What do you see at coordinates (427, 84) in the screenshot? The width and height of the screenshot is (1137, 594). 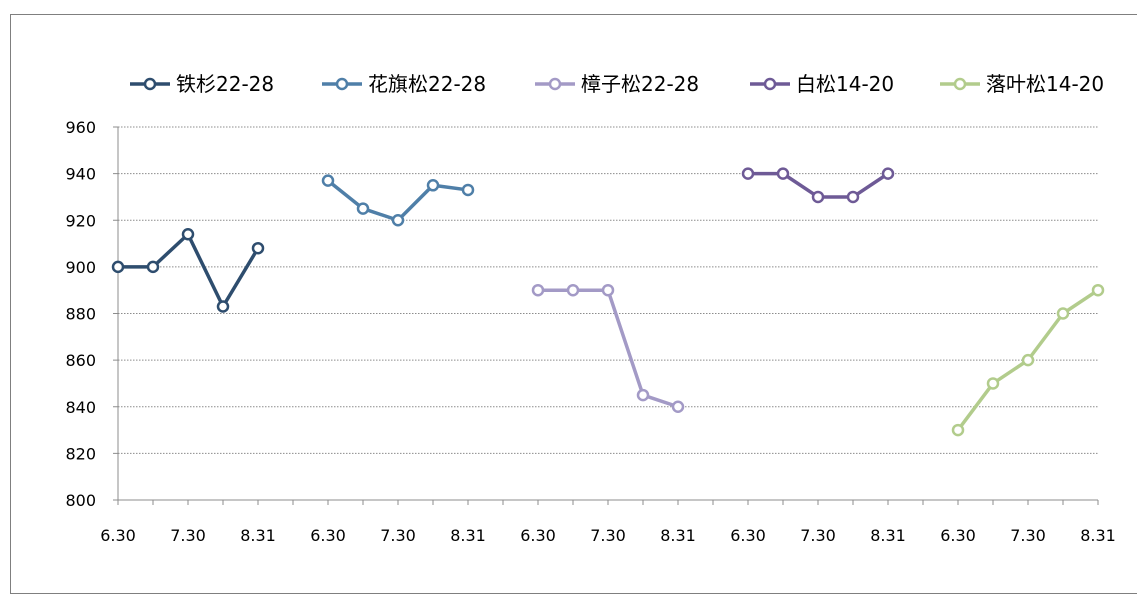 I see `legend-label: 花旗松22-28` at bounding box center [427, 84].